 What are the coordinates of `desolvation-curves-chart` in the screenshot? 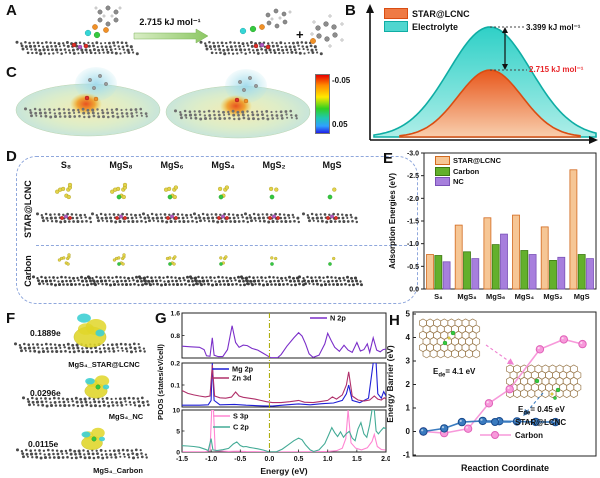 It's located at (482, 74).